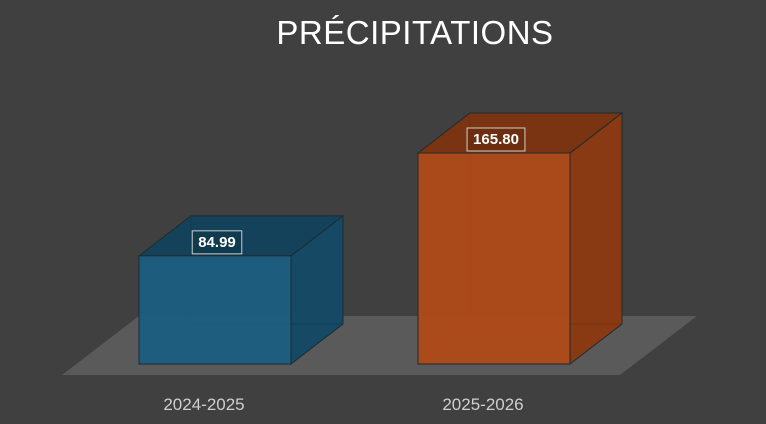  I want to click on bar-side-face, so click(596, 238).